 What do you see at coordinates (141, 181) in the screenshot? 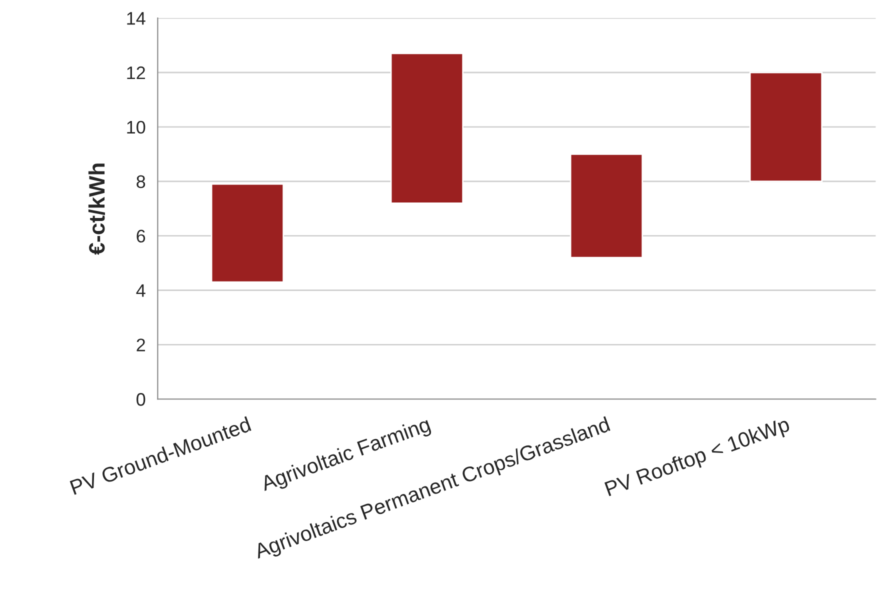
I see `y-tick-label: 8` at bounding box center [141, 181].